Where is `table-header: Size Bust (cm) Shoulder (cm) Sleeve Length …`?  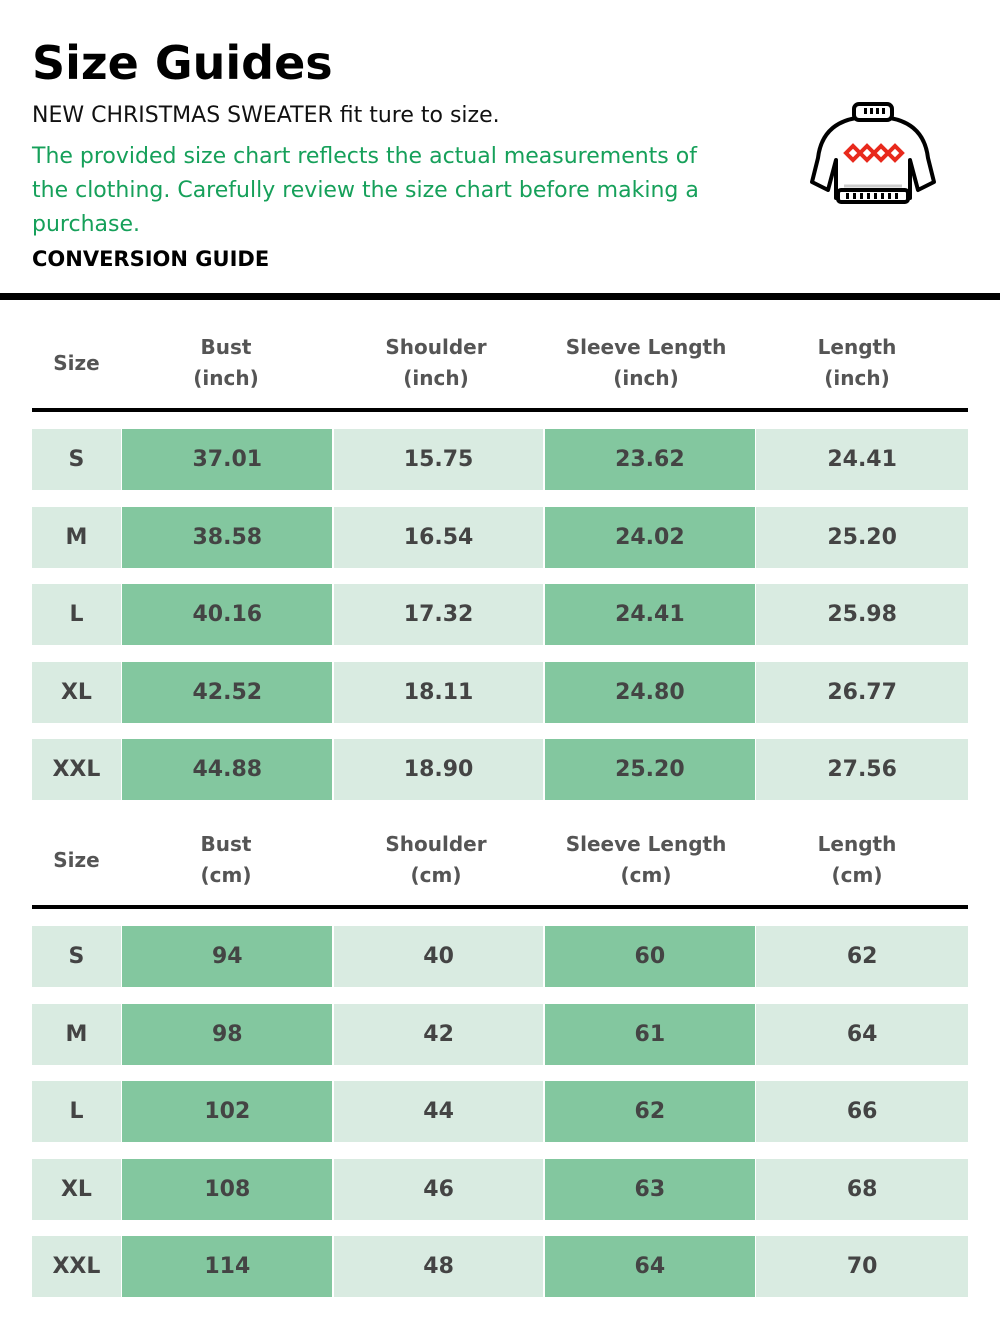
table-header: Size Bust (cm) Shoulder (cm) Sleeve Length … is located at coordinates (500, 860).